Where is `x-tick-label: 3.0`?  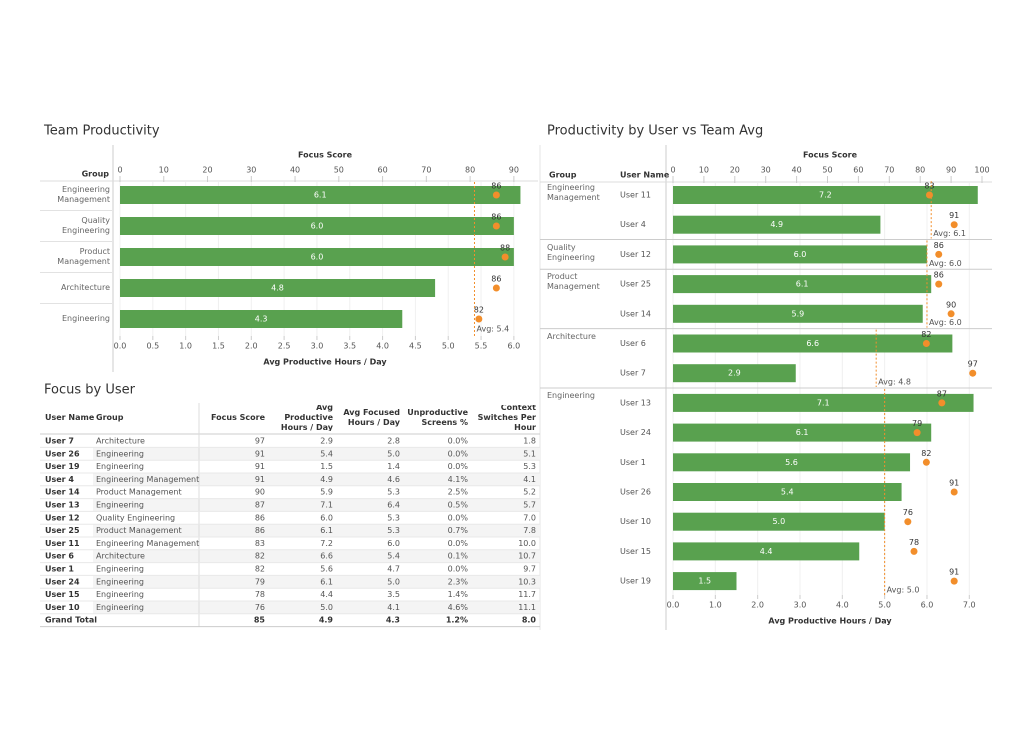
x-tick-label: 3.0 is located at coordinates (800, 605).